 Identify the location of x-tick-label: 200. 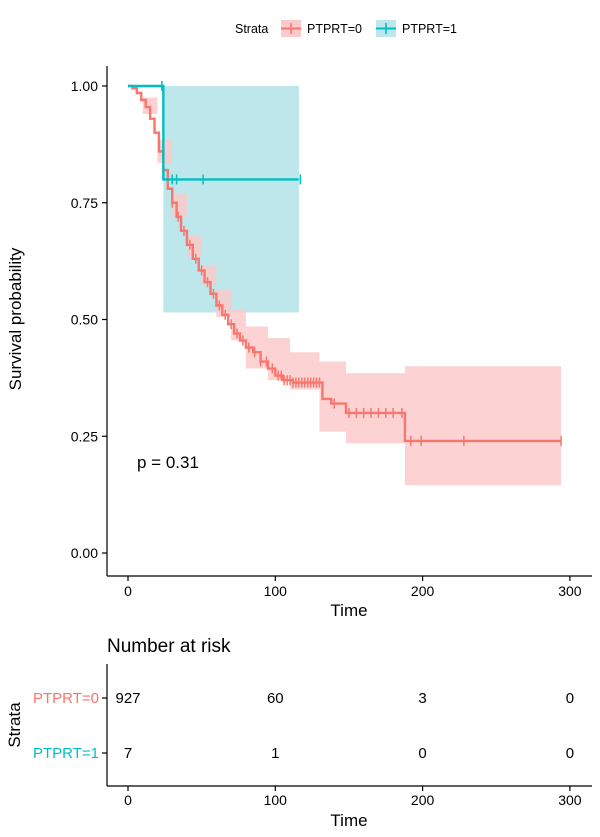
(423, 591).